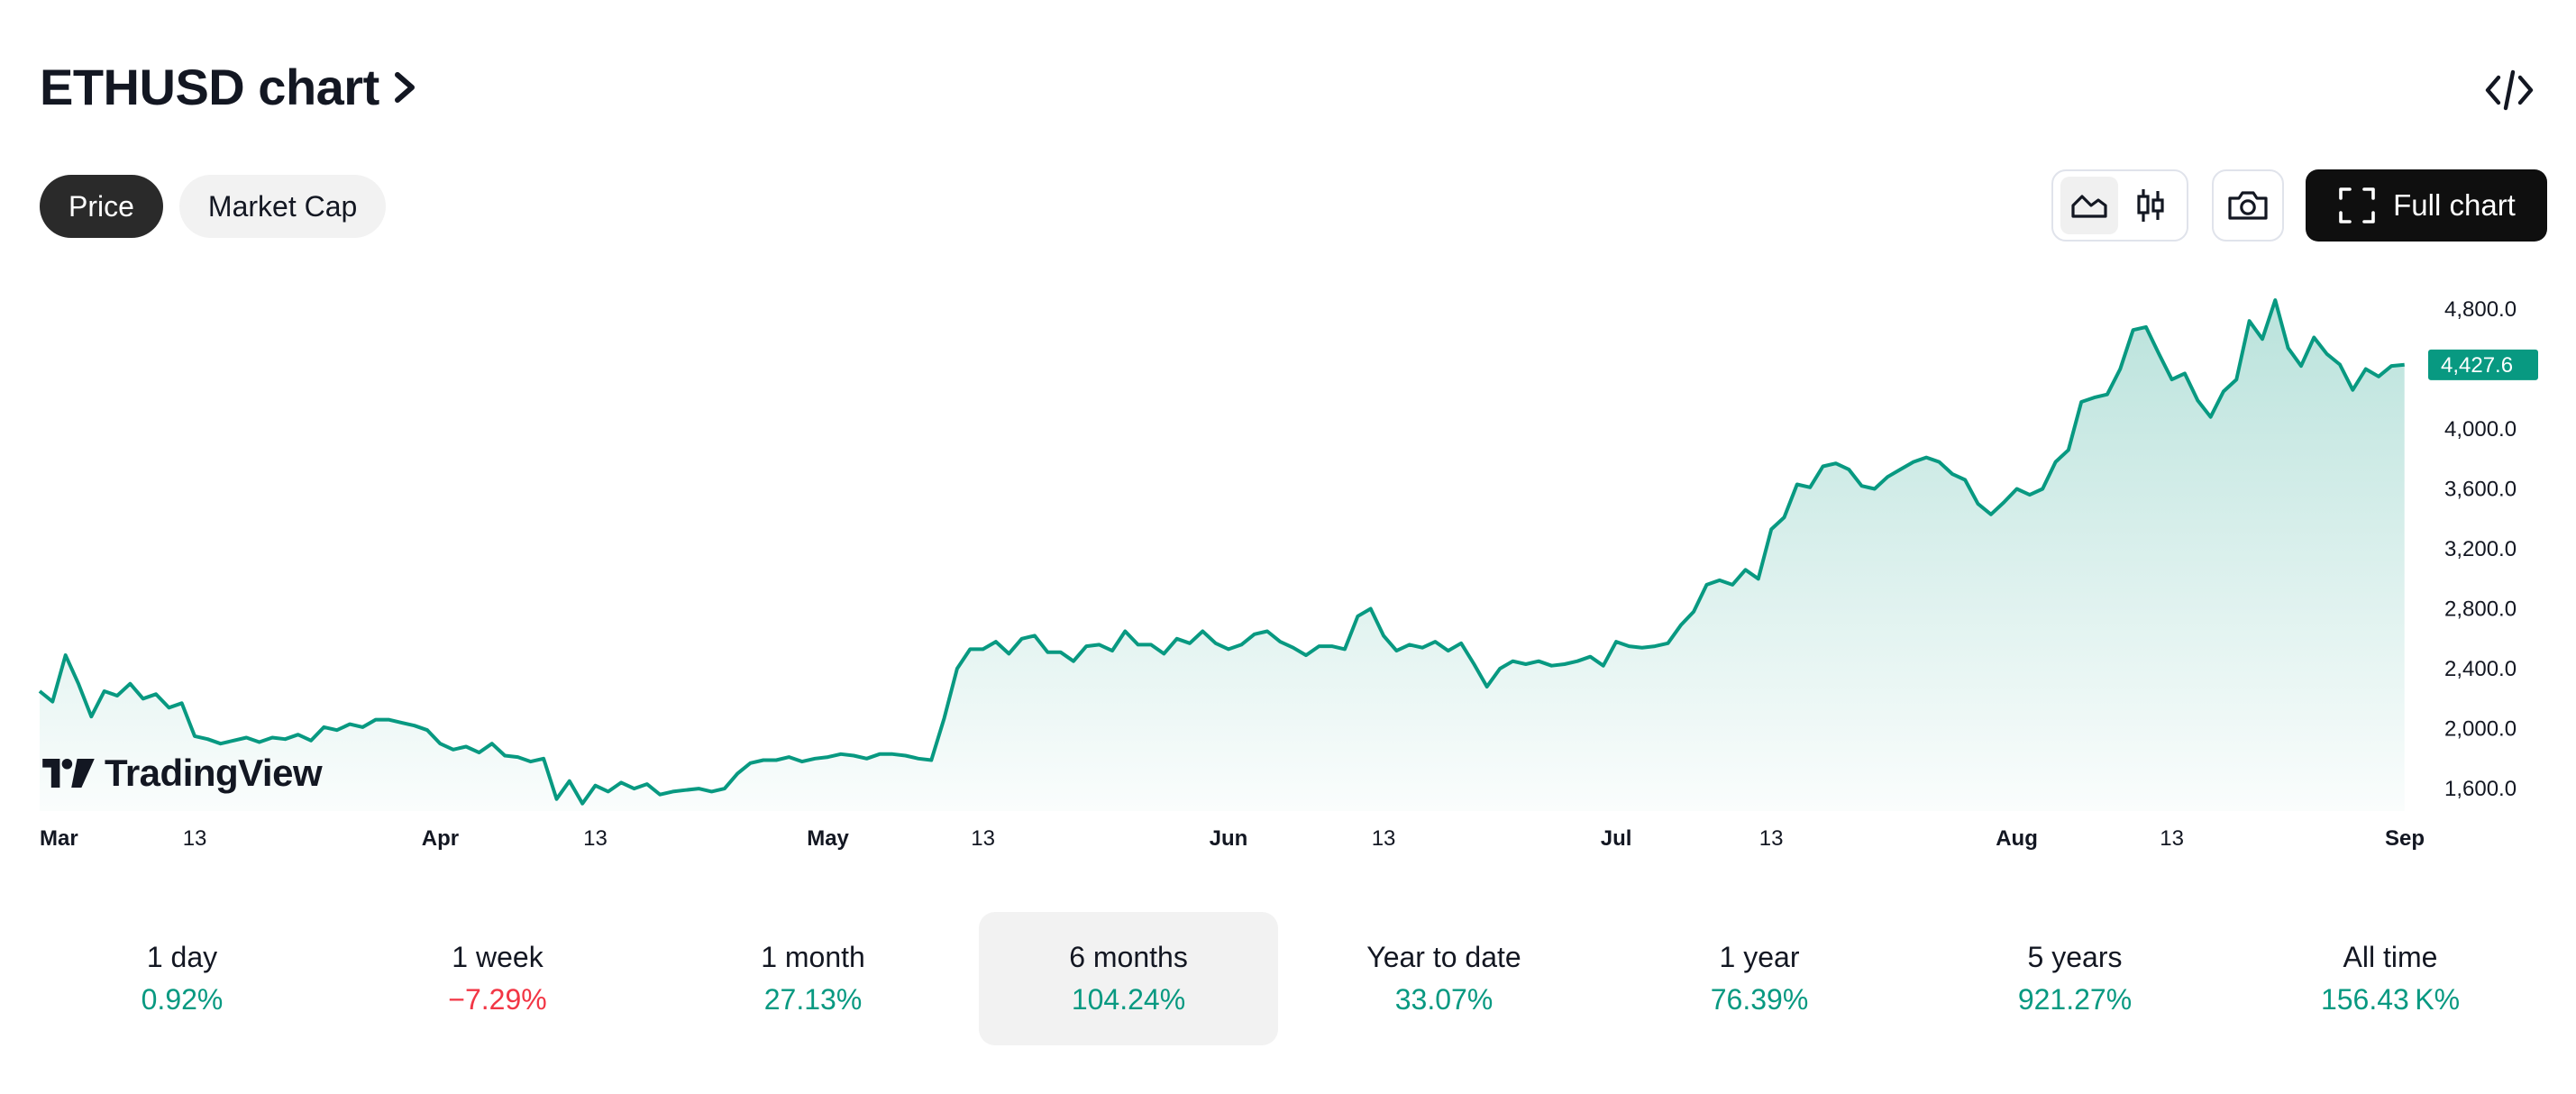  Describe the element at coordinates (209, 87) in the screenshot. I see `page-title: ETHUSD chart` at that location.